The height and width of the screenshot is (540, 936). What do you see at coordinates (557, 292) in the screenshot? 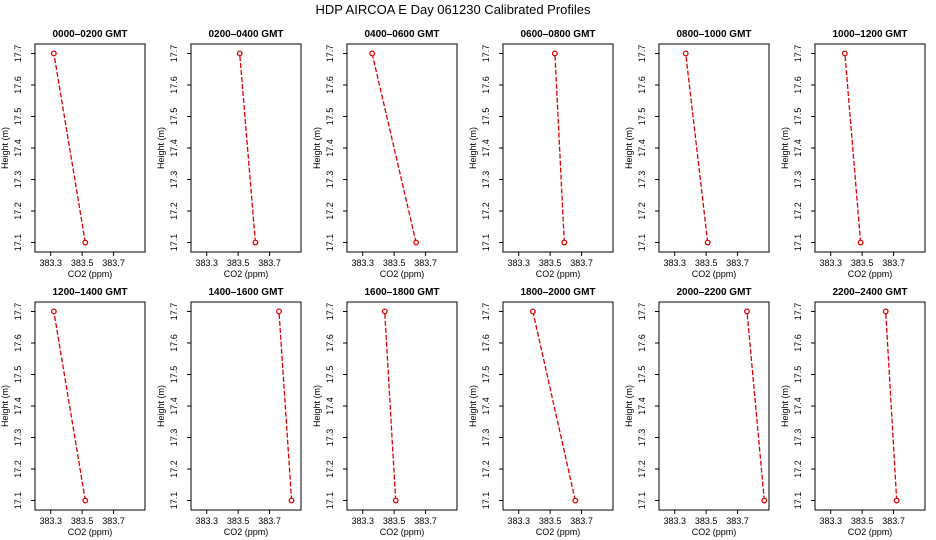
I see `panel-title: 1800–2000 GMT` at bounding box center [557, 292].